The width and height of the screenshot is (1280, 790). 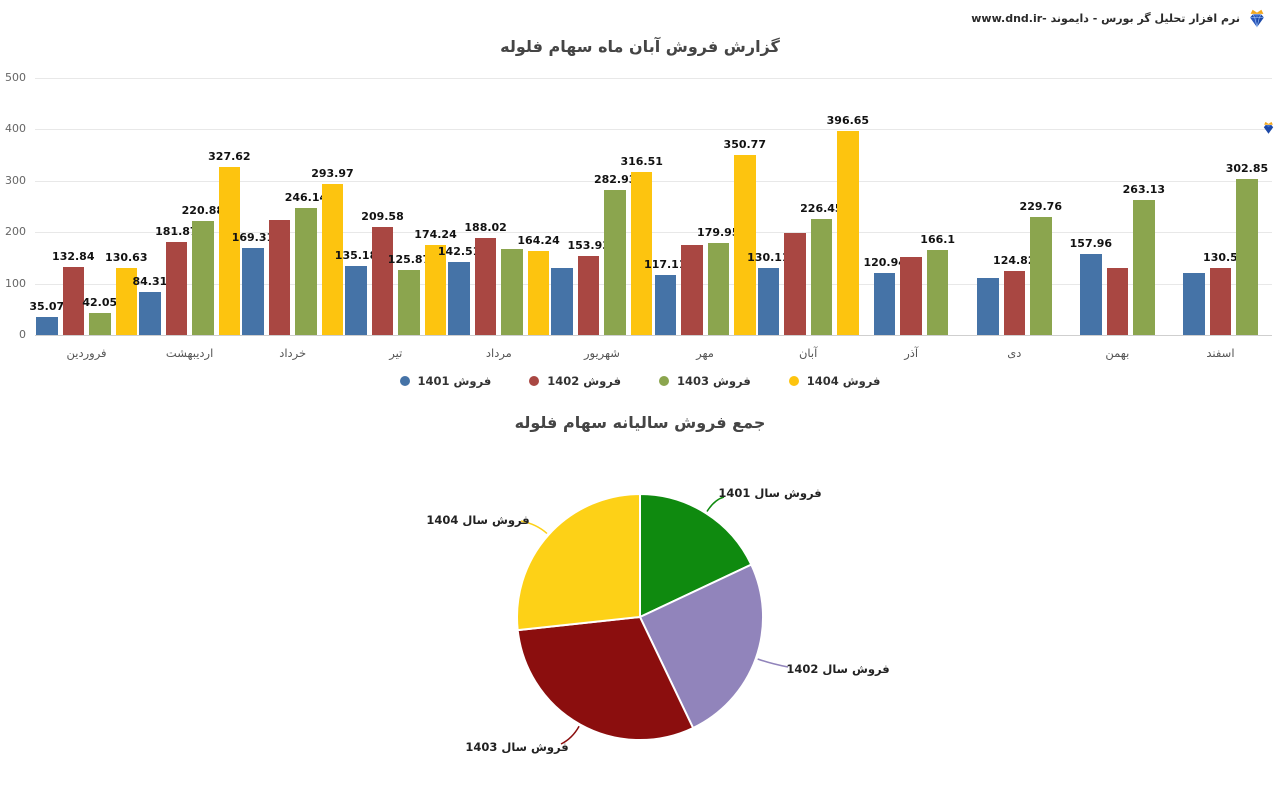 What do you see at coordinates (937, 292) in the screenshot?
I see `bar-y1403-m9` at bounding box center [937, 292].